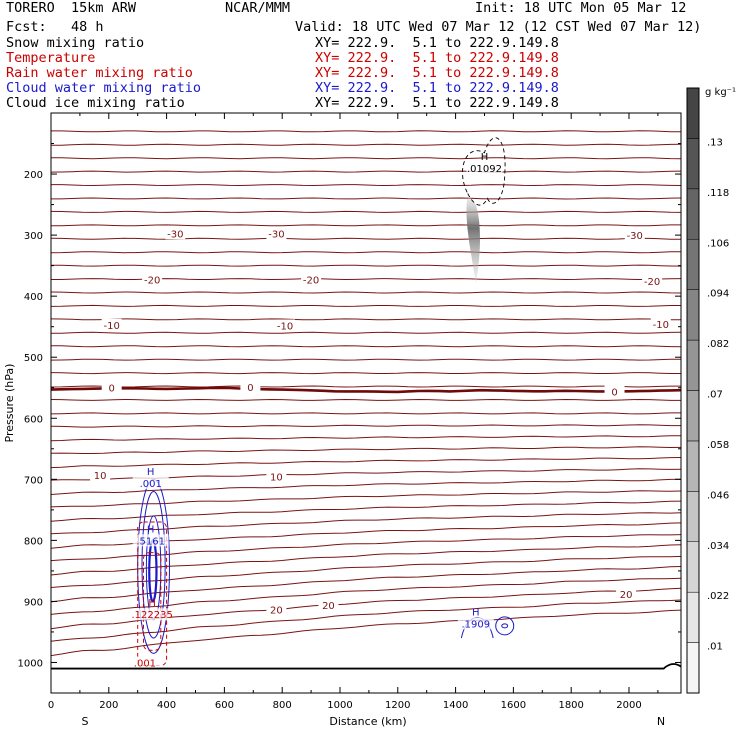 The height and width of the screenshot is (740, 740). What do you see at coordinates (33, 602) in the screenshot?
I see `y-tick-label: 900` at bounding box center [33, 602].